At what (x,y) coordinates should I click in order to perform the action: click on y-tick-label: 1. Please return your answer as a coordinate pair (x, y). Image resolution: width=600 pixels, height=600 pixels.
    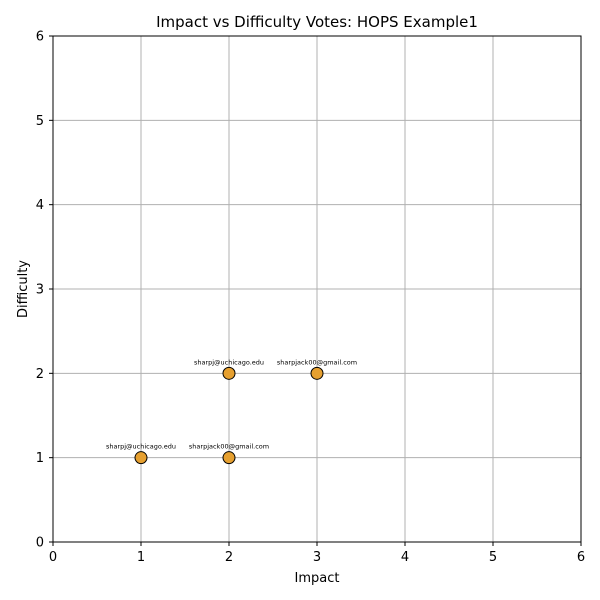
    Looking at the image, I should click on (40, 458).